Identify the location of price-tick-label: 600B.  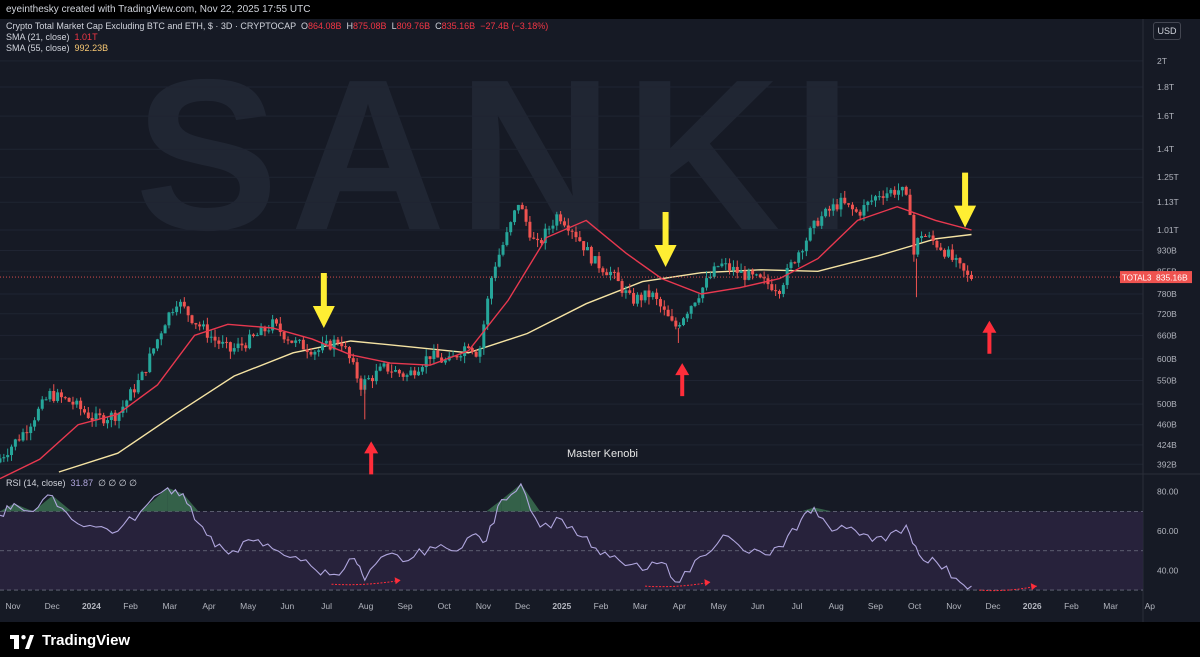
(1167, 359).